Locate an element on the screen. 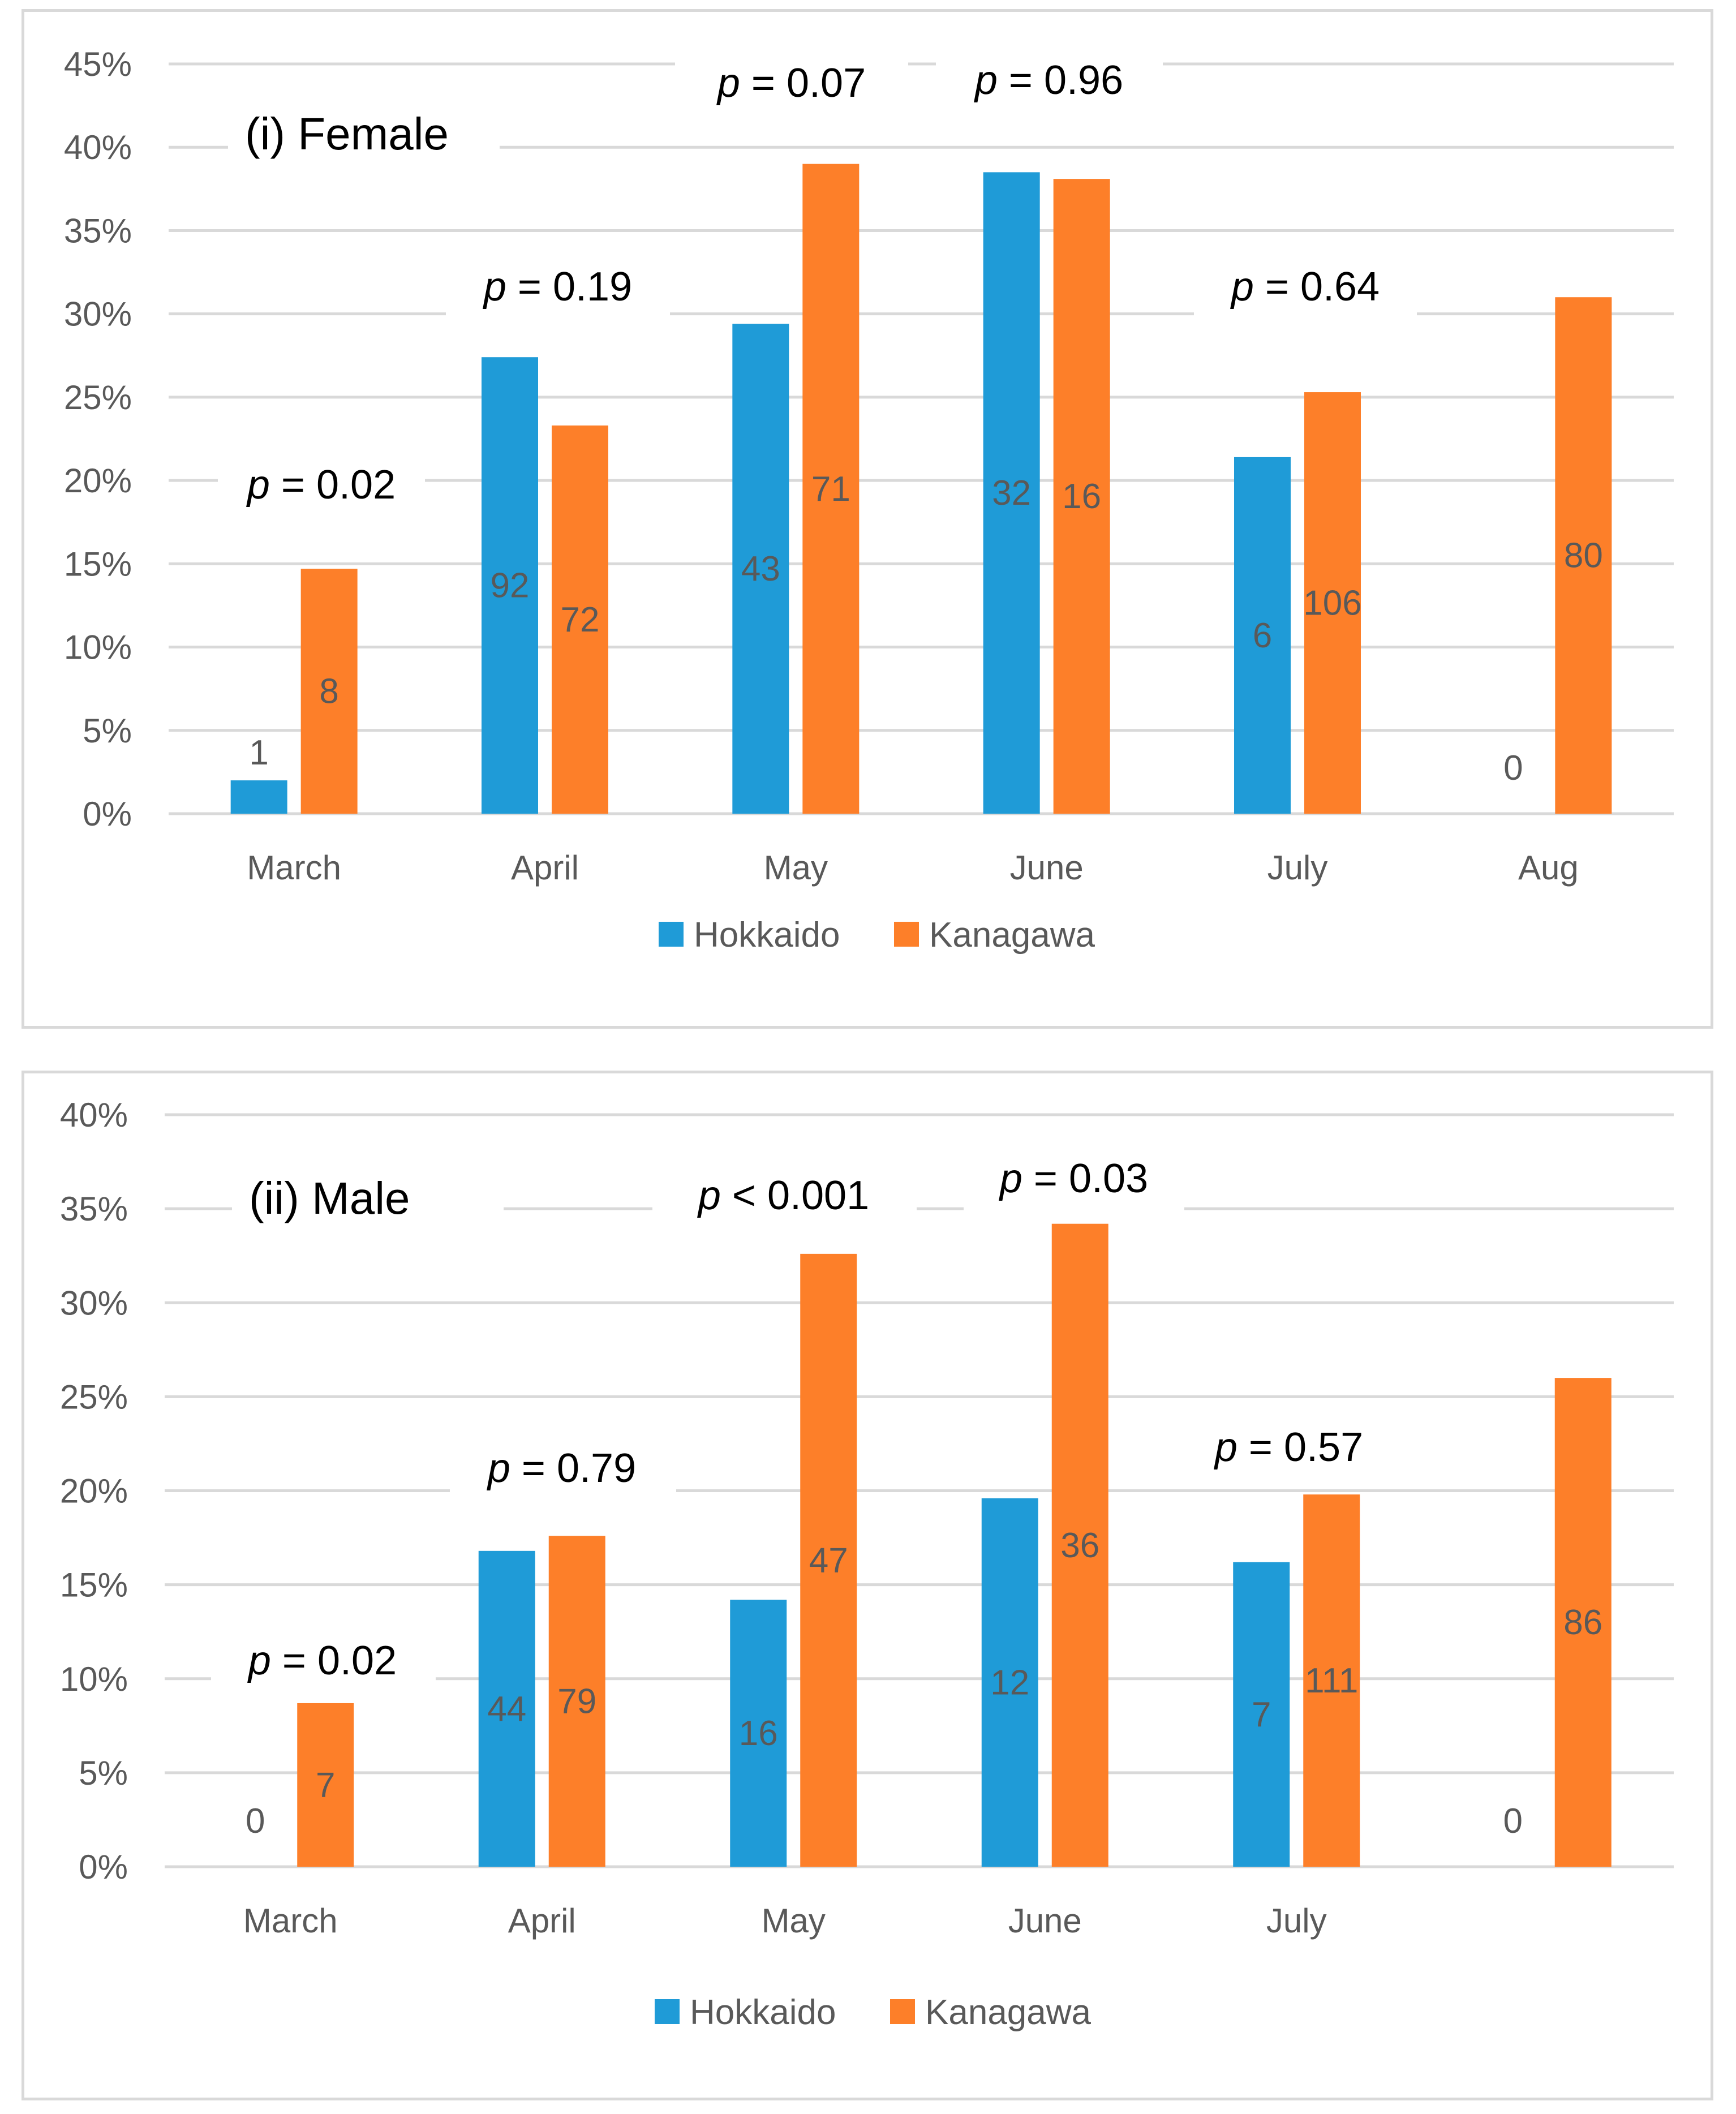 The height and width of the screenshot is (2114, 1736). female-data-label: 71 is located at coordinates (830, 490).